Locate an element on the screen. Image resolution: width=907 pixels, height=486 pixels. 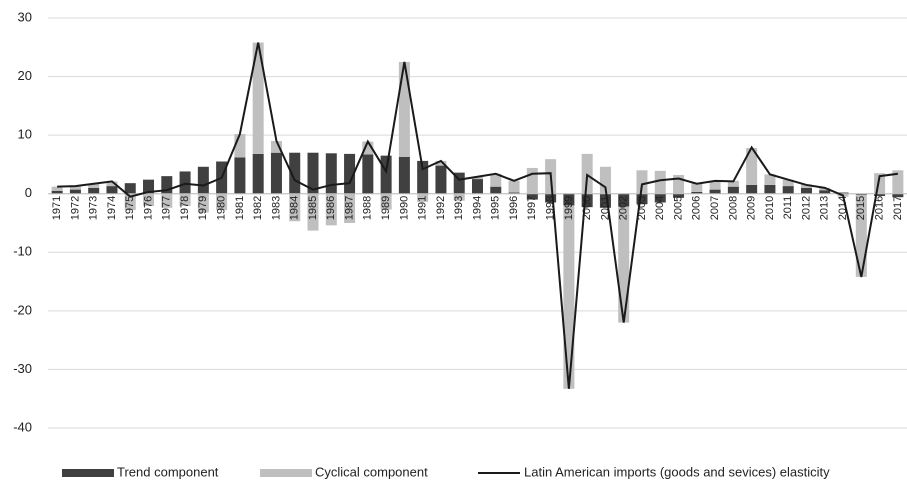
x-tick-label: 2005 is located at coordinates (678, 208).